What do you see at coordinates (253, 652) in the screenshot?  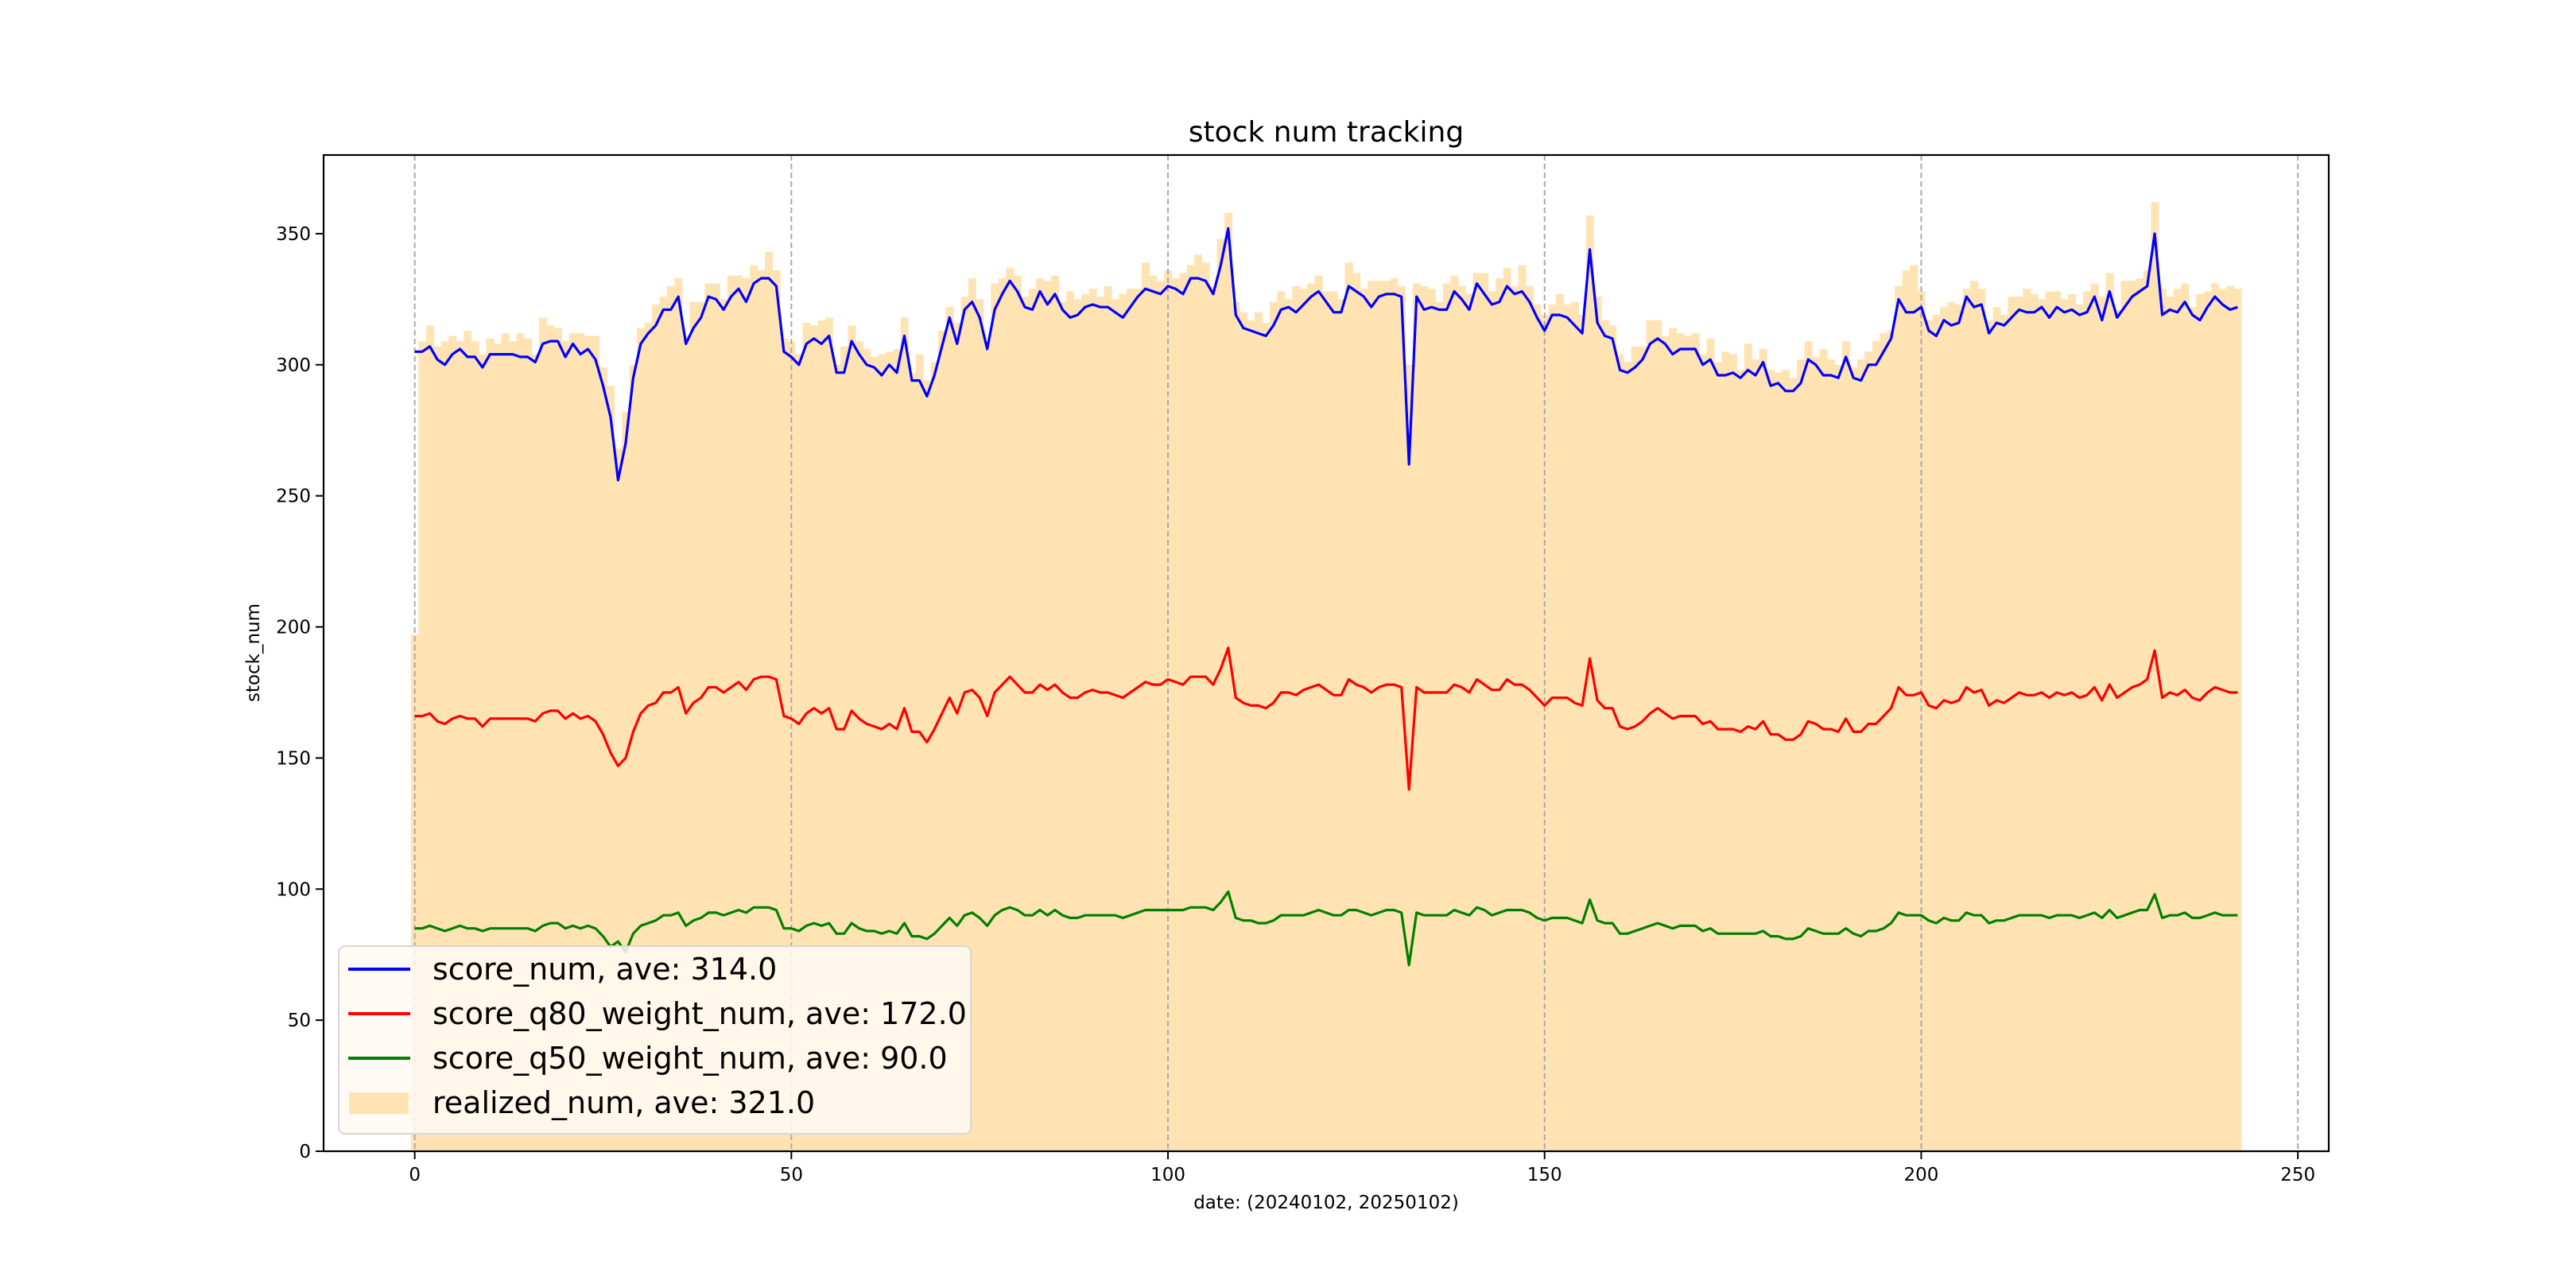 I see `y-axis-label: stock_num` at bounding box center [253, 652].